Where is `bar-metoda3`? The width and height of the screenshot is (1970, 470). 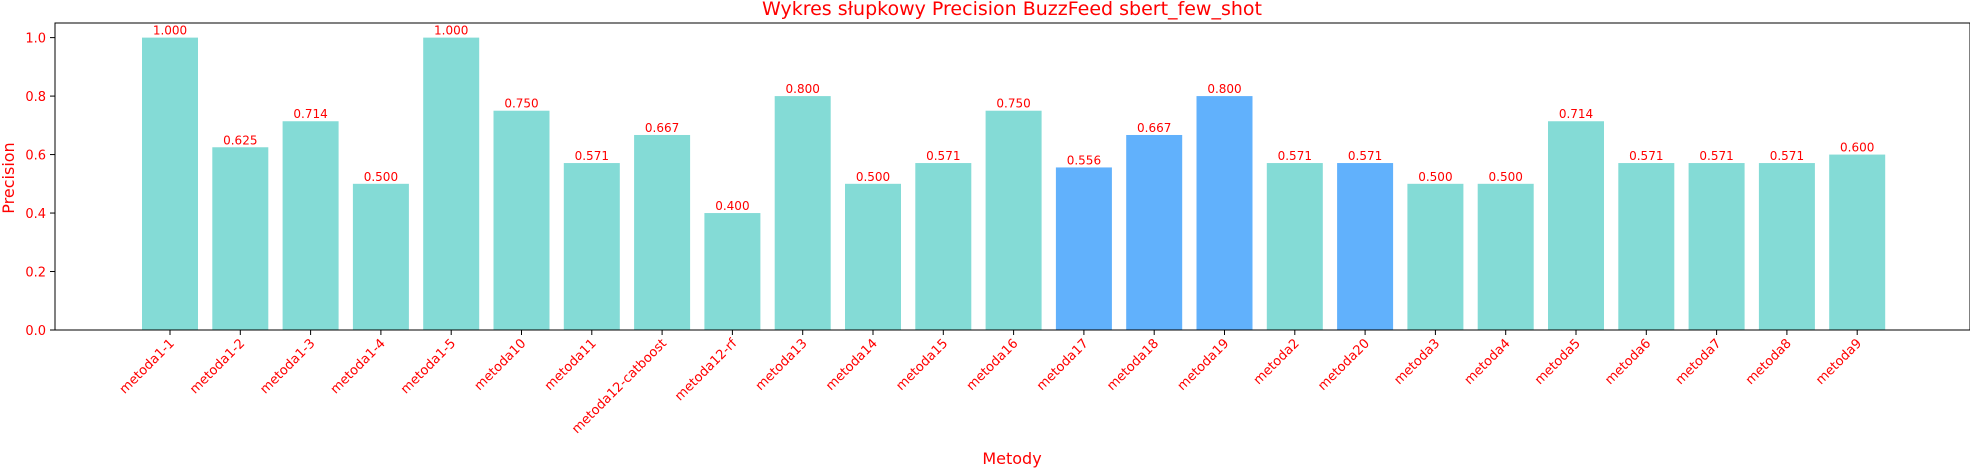
bar-metoda3 is located at coordinates (1435, 256).